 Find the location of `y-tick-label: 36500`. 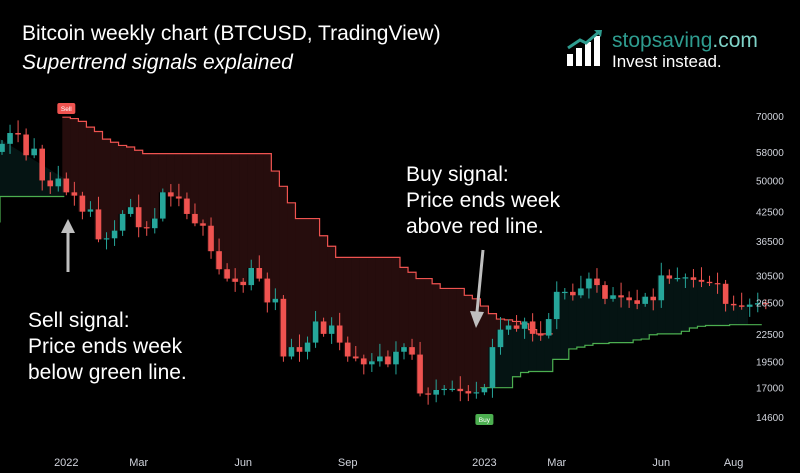

y-tick-label: 36500 is located at coordinates (770, 242).